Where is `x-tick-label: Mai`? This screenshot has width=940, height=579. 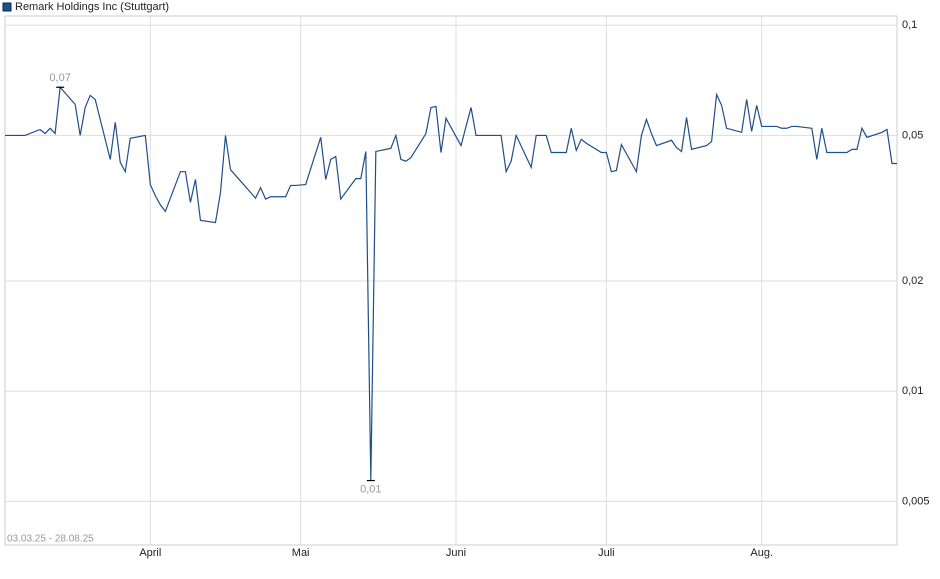
x-tick-label: Mai is located at coordinates (301, 553).